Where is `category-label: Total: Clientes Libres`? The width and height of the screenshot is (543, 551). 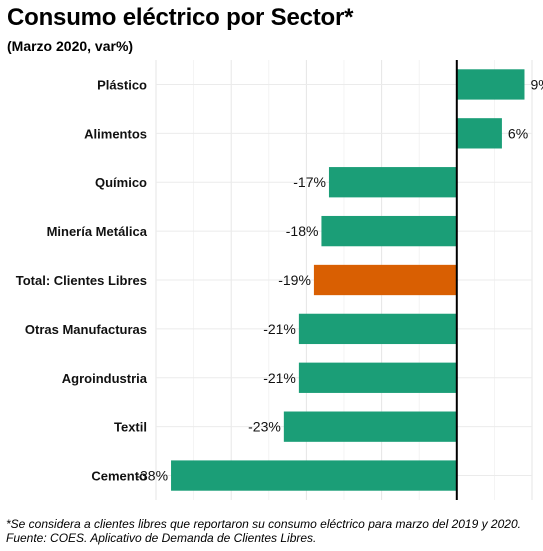
category-label: Total: Clientes Libres is located at coordinates (81, 280).